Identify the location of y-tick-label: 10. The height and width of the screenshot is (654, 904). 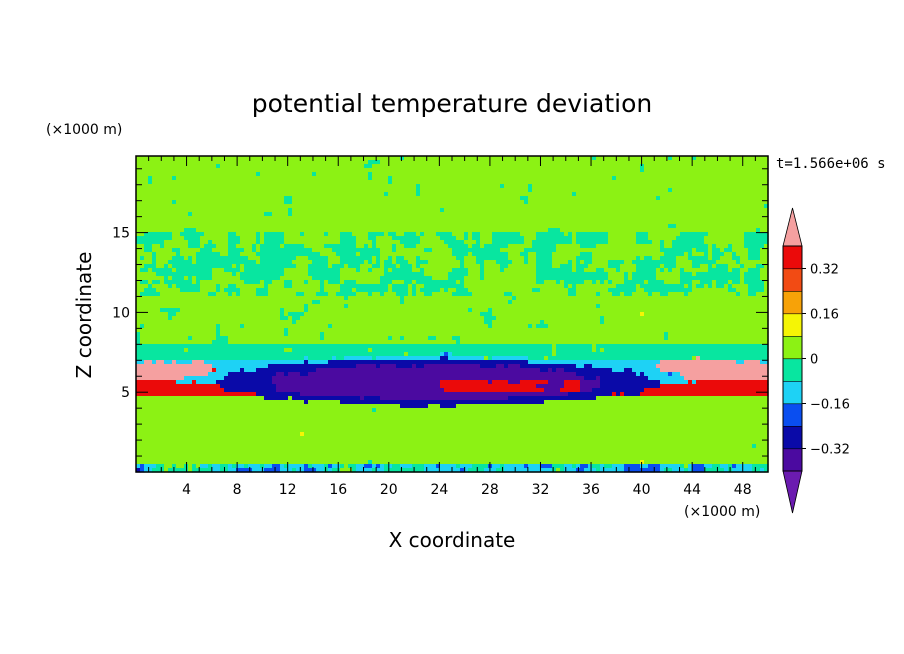
(121, 313).